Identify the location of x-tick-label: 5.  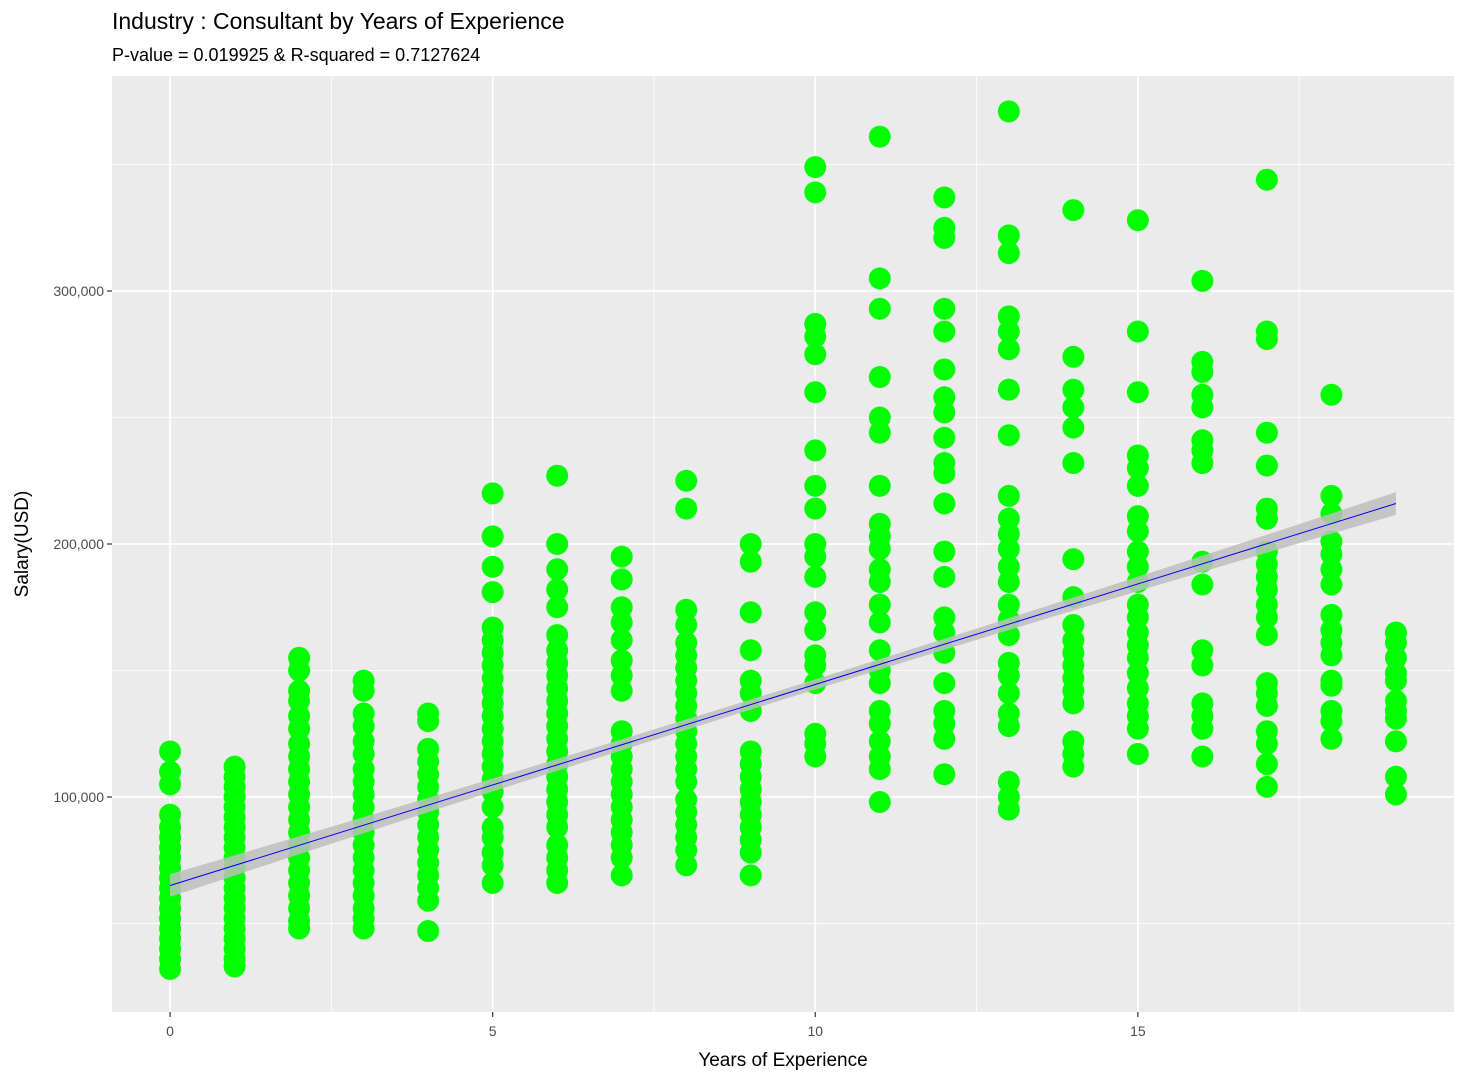
(493, 1031).